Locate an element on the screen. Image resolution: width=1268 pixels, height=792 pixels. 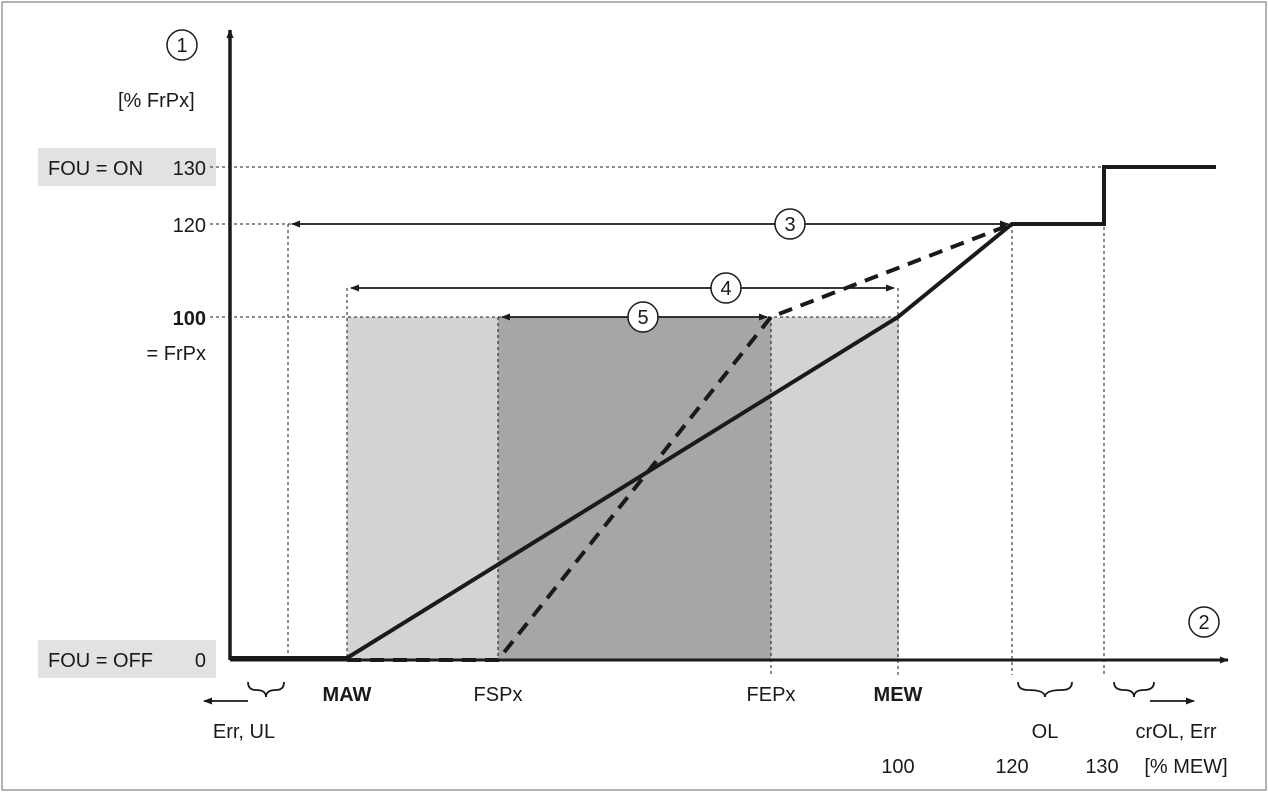
range-3-marker: 3 is located at coordinates (790, 224).